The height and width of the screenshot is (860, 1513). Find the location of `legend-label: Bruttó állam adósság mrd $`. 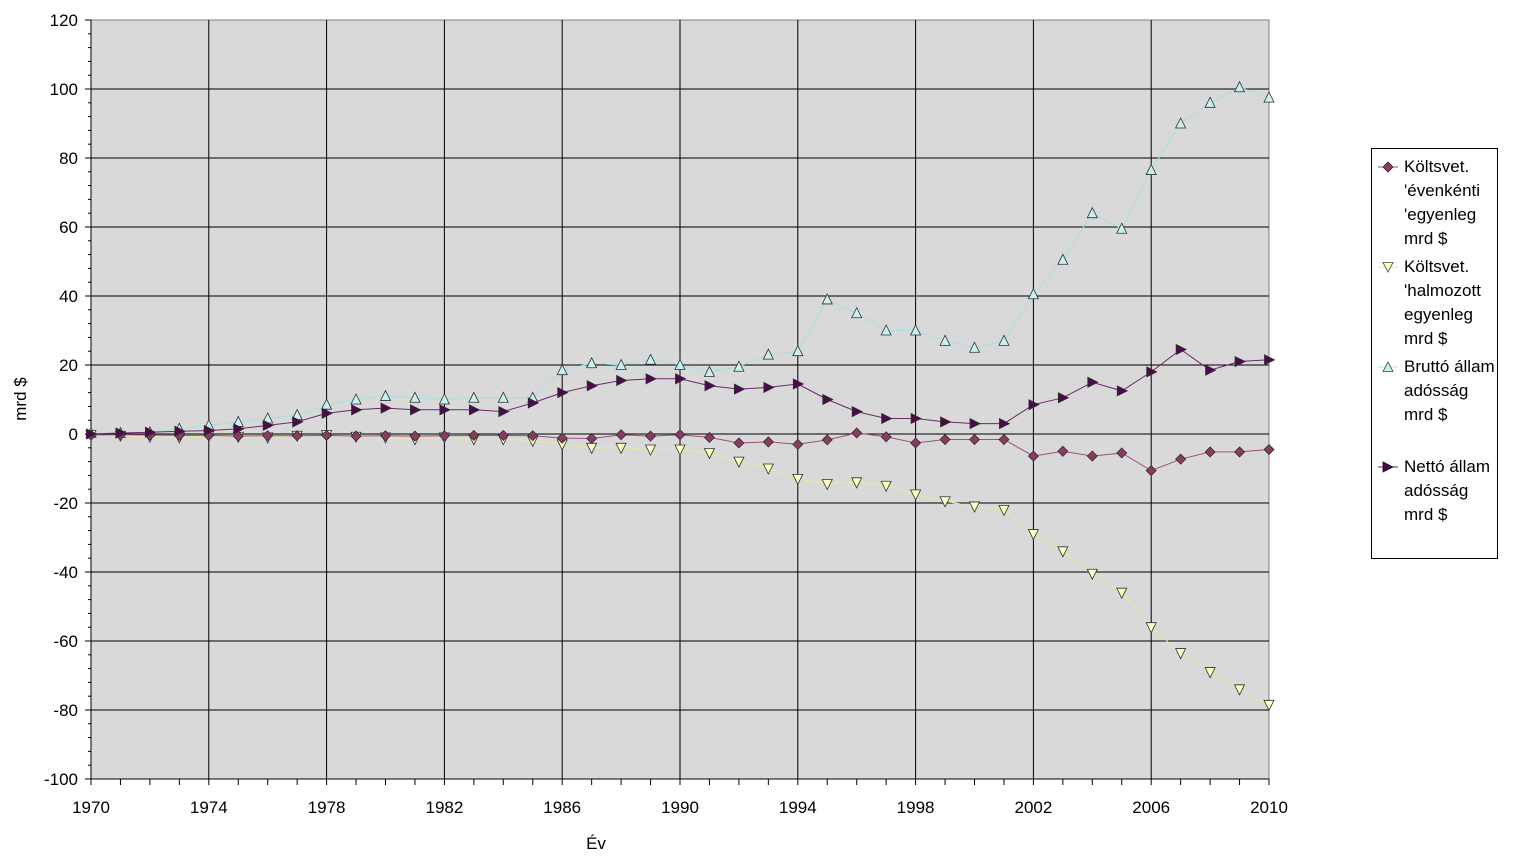

legend-label: Bruttó állam adósság mrd $ is located at coordinates (1449, 390).